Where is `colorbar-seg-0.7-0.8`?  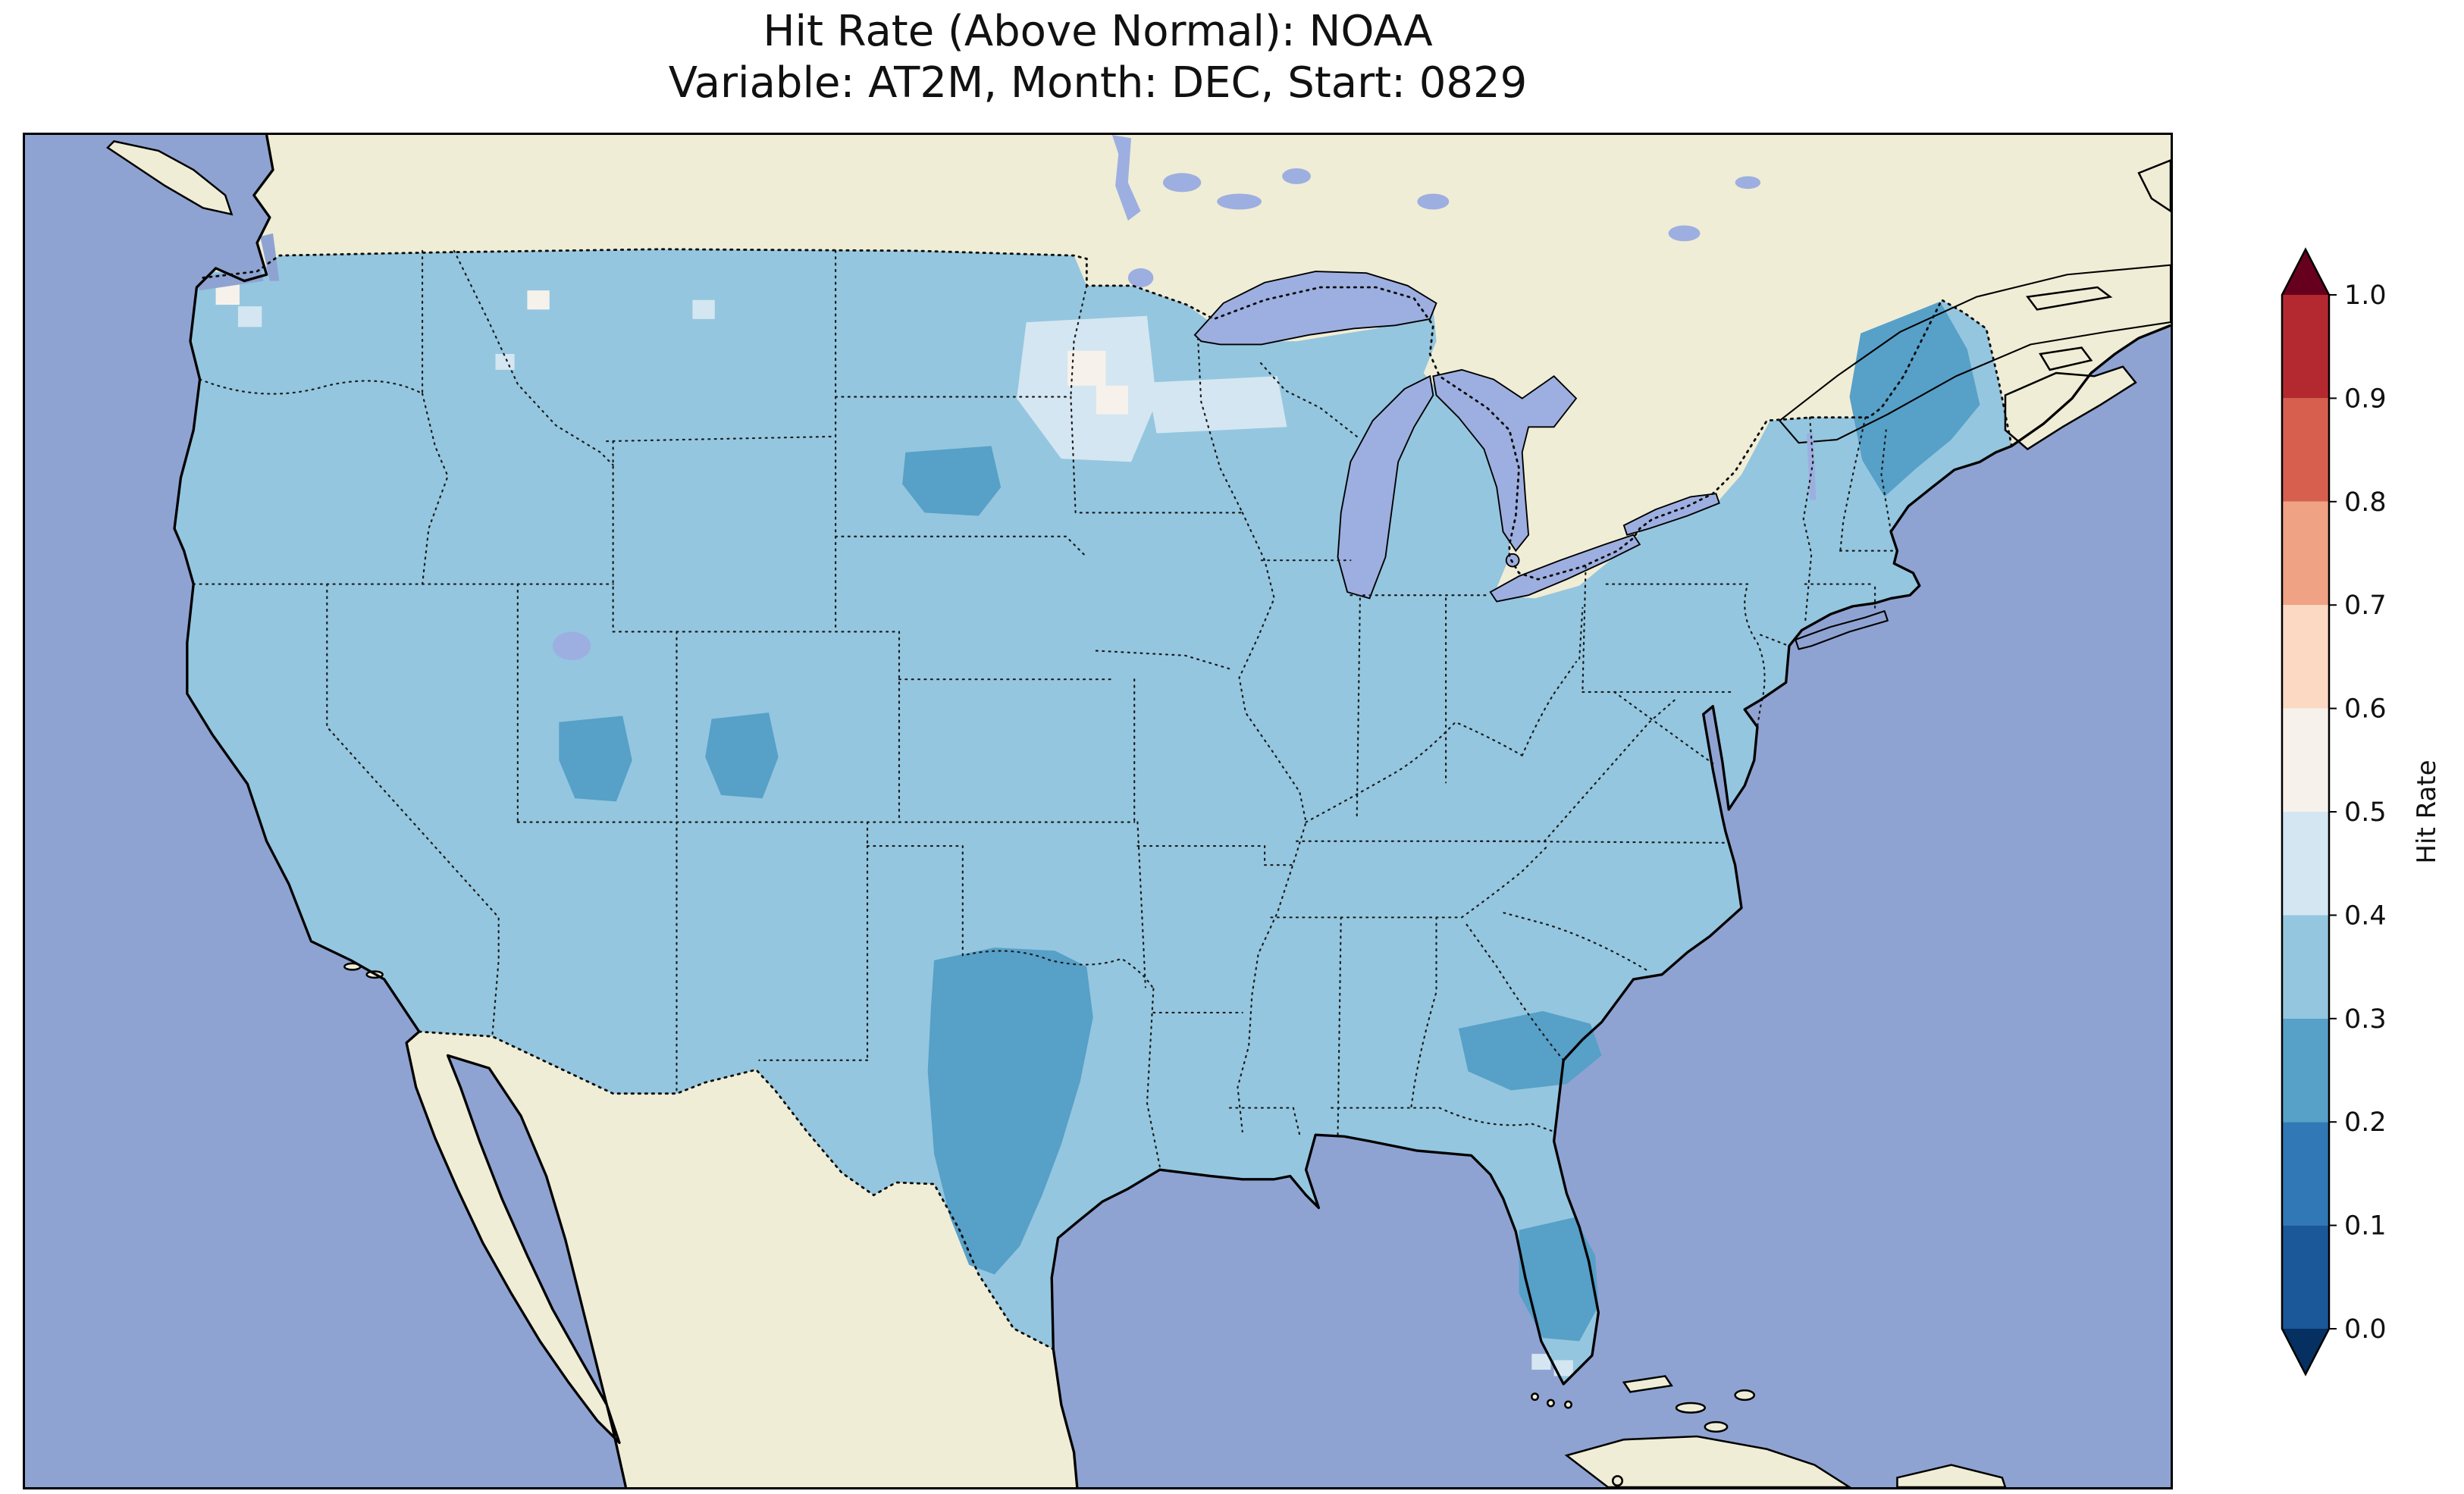
colorbar-seg-0.7-0.8 is located at coordinates (2305, 553).